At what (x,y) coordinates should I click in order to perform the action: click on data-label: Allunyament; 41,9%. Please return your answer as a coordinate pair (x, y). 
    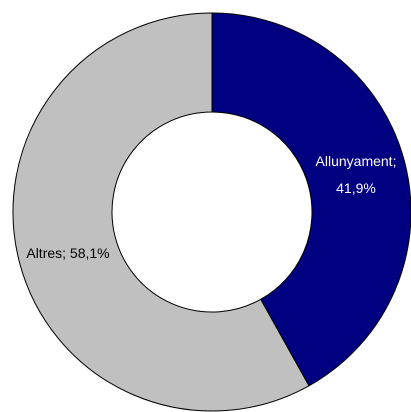
    Looking at the image, I should click on (356, 174).